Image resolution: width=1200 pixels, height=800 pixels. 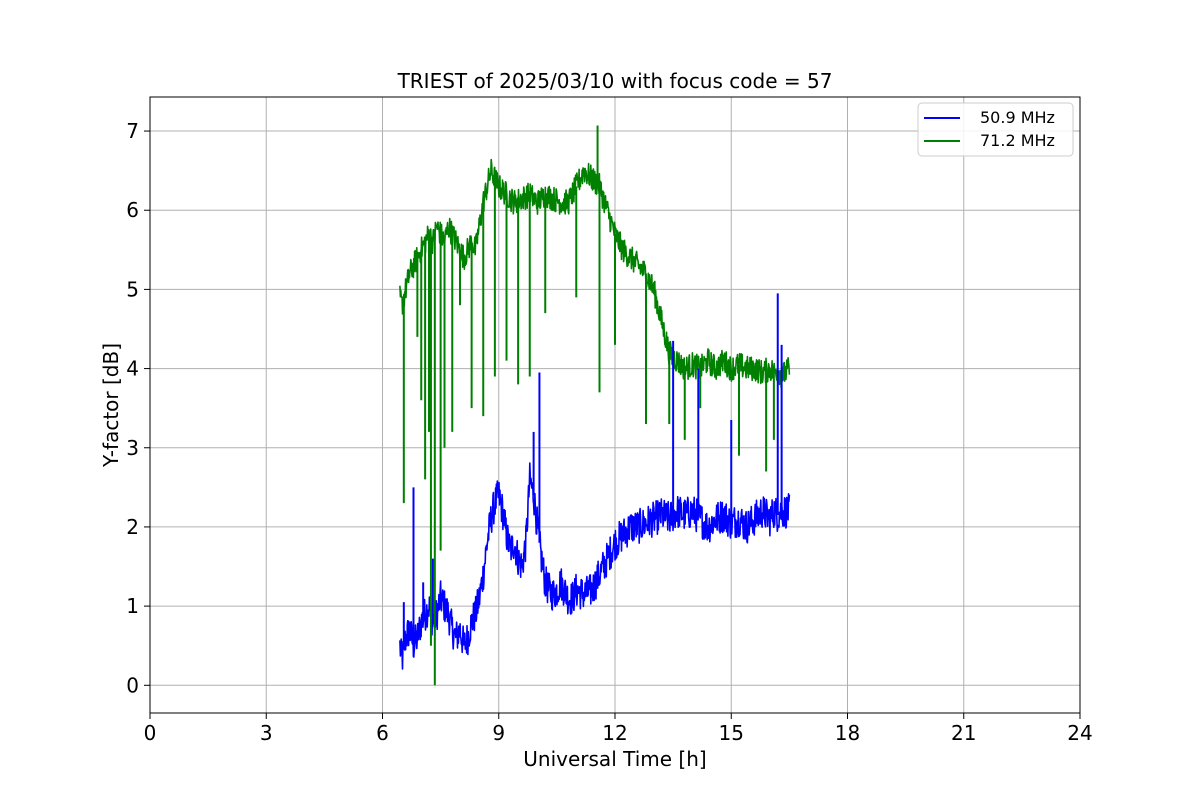 What do you see at coordinates (1017, 140) in the screenshot?
I see `legend-label-71-2: 71.2 MHz` at bounding box center [1017, 140].